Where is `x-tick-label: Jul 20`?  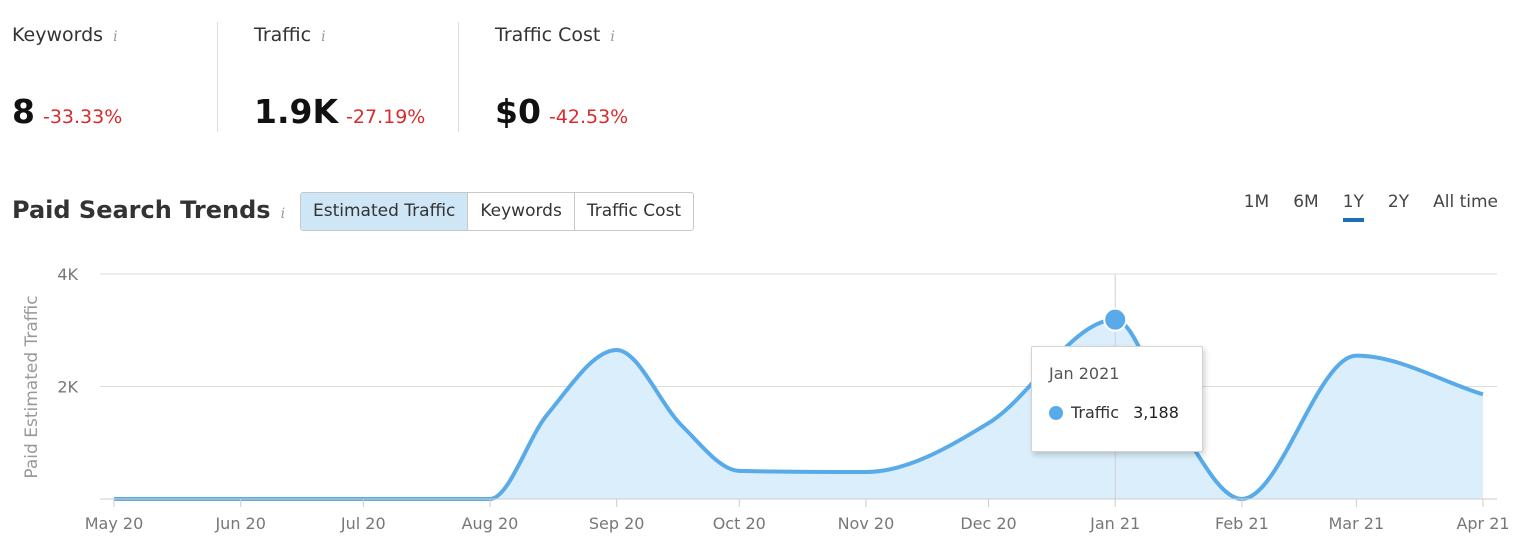
x-tick-label: Jul 20 is located at coordinates (363, 523).